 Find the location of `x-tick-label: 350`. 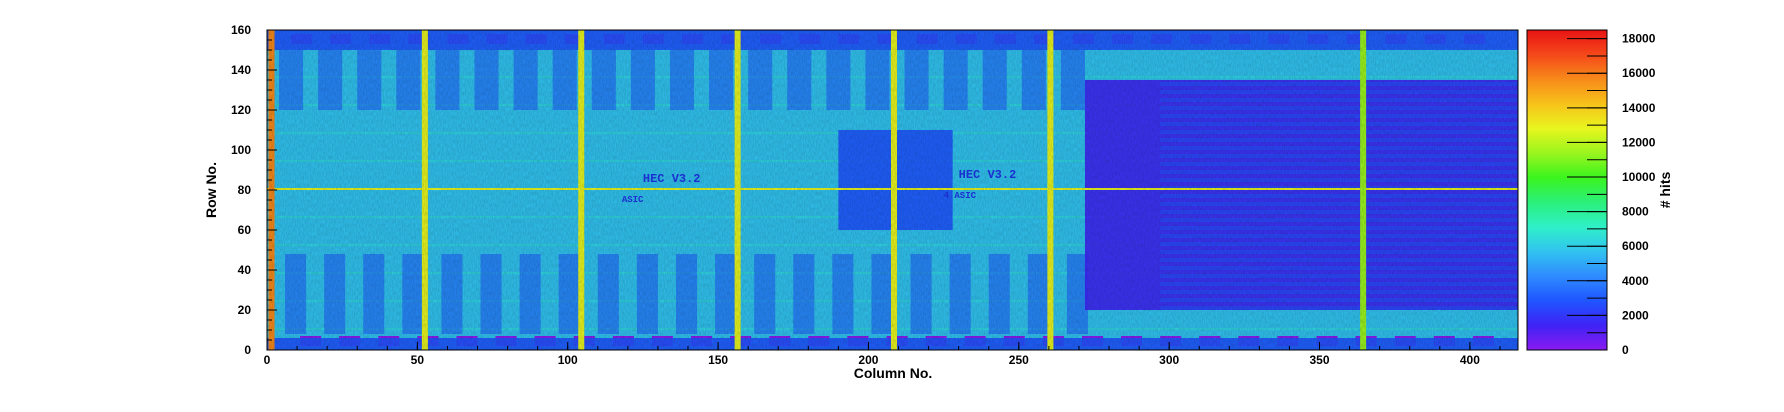

x-tick-label: 350 is located at coordinates (1320, 360).